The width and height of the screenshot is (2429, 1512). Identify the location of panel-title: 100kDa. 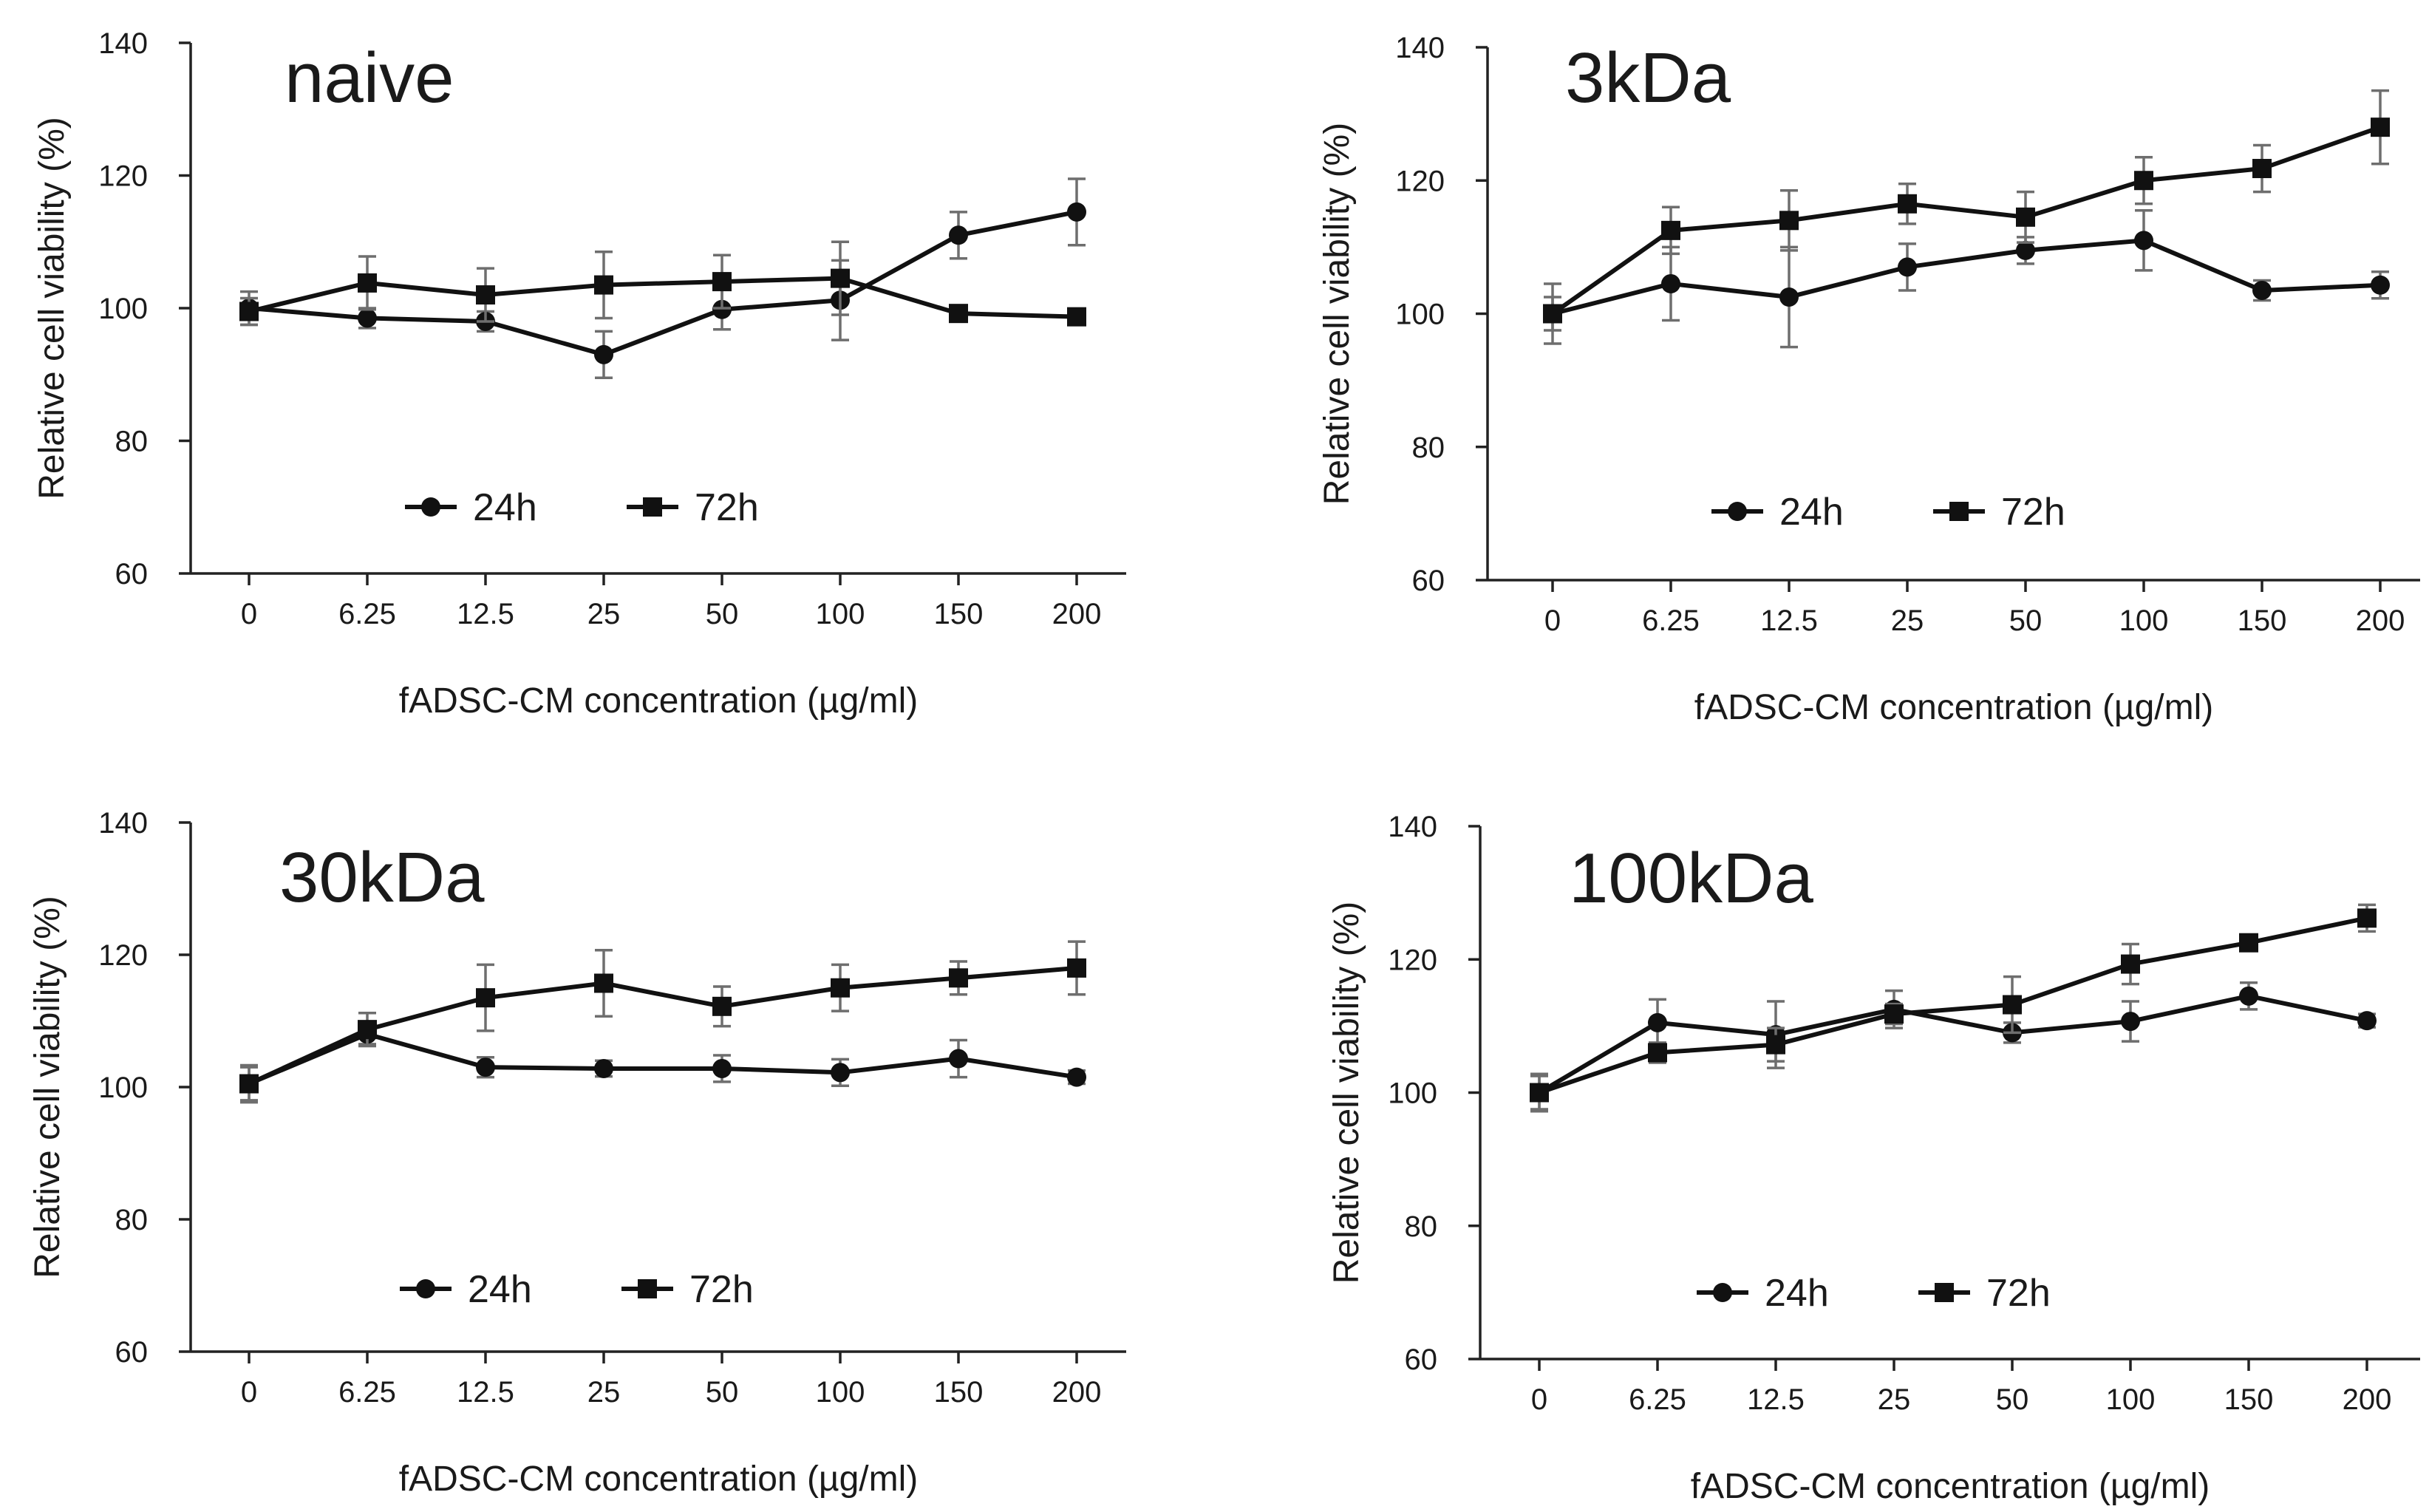
(1691, 878).